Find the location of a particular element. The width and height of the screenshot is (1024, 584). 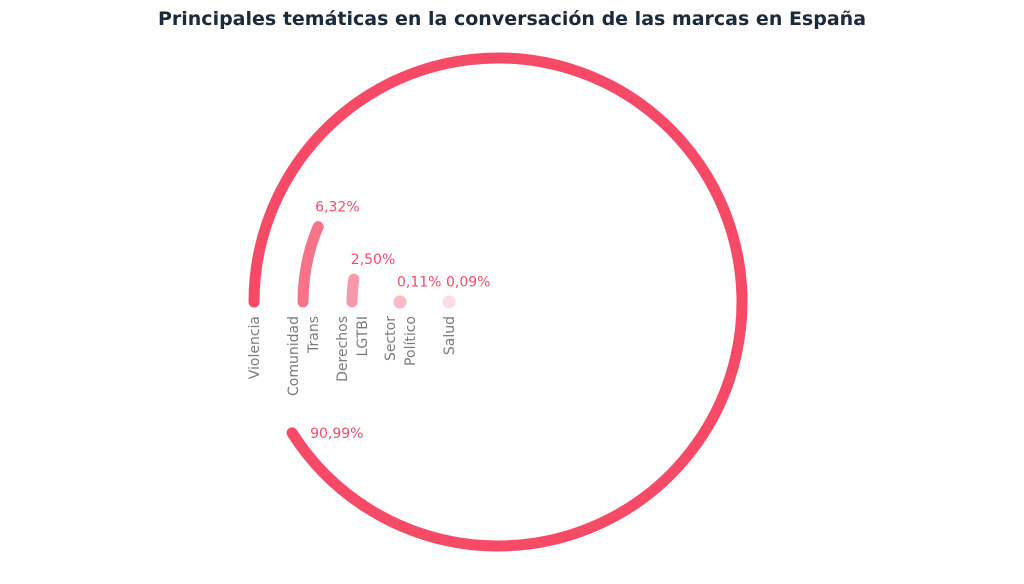

category-label-salud: Salud is located at coordinates (450, 335).